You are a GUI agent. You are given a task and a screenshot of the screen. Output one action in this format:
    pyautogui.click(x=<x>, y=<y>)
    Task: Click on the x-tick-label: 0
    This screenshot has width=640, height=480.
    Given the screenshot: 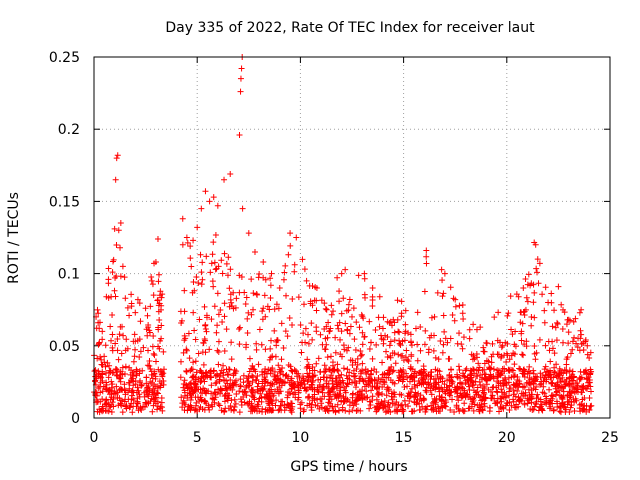 What is the action you would take?
    pyautogui.click(x=94, y=438)
    